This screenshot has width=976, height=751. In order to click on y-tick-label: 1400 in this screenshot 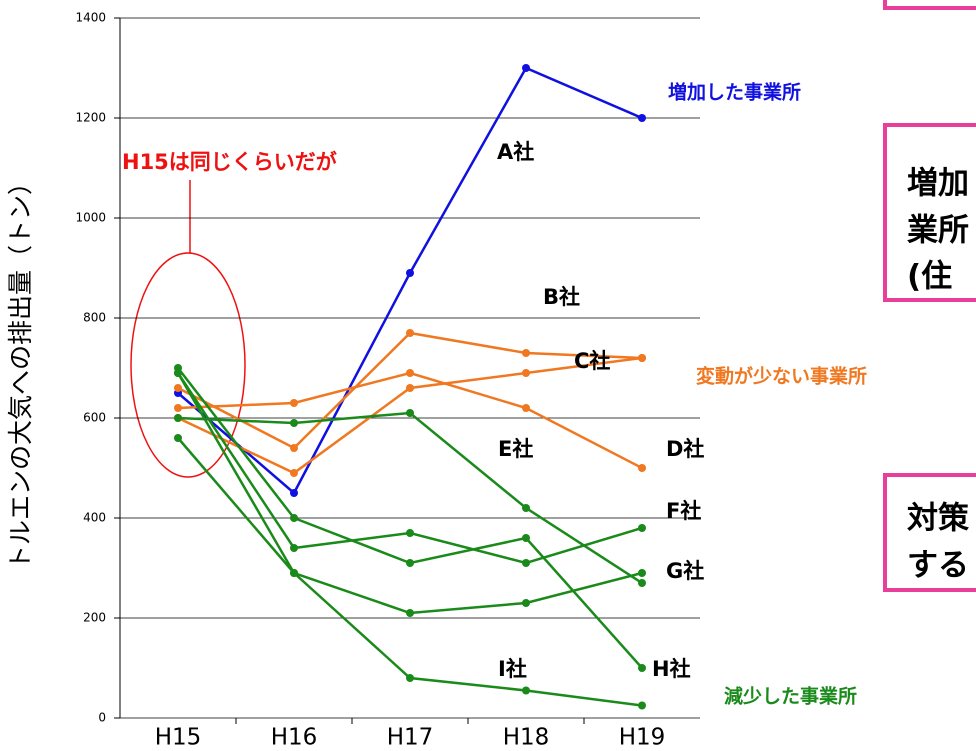, I will do `click(90, 18)`.